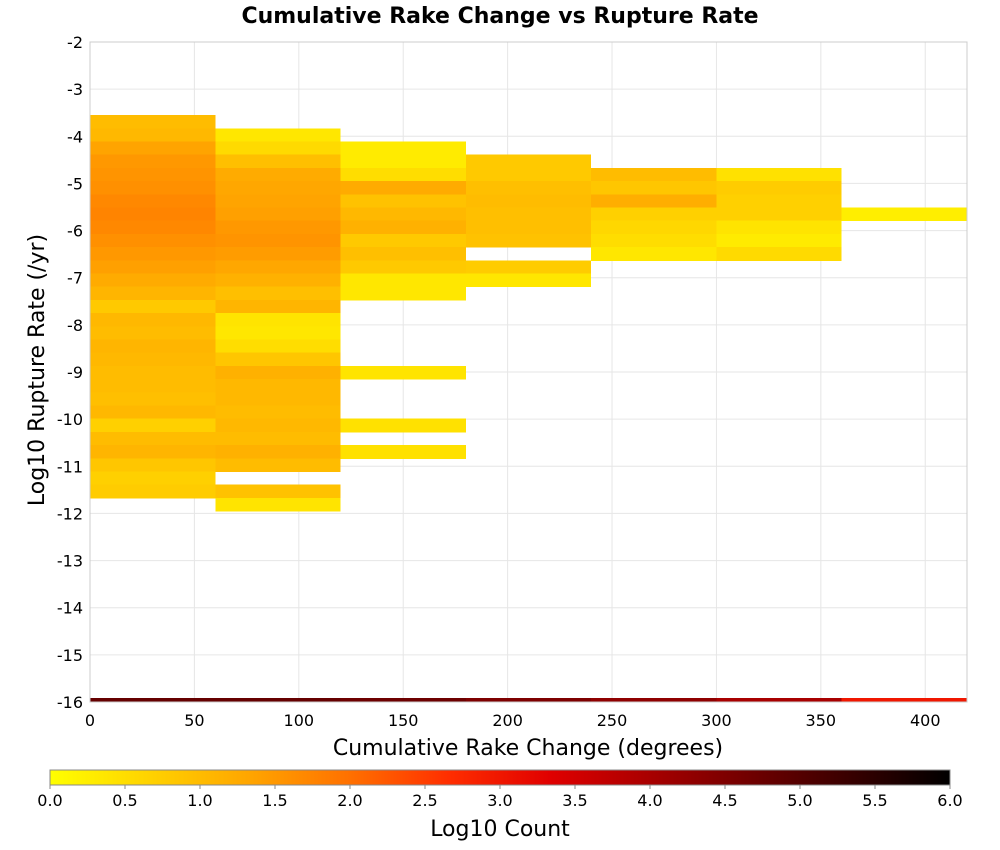 The image size is (1000, 850). I want to click on colorbar-tick-label: 1.0, so click(199, 800).